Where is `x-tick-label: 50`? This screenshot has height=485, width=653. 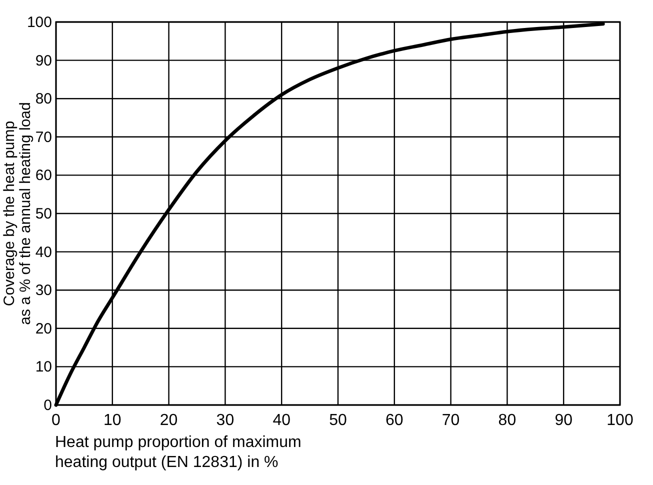
x-tick-label: 50 is located at coordinates (338, 420).